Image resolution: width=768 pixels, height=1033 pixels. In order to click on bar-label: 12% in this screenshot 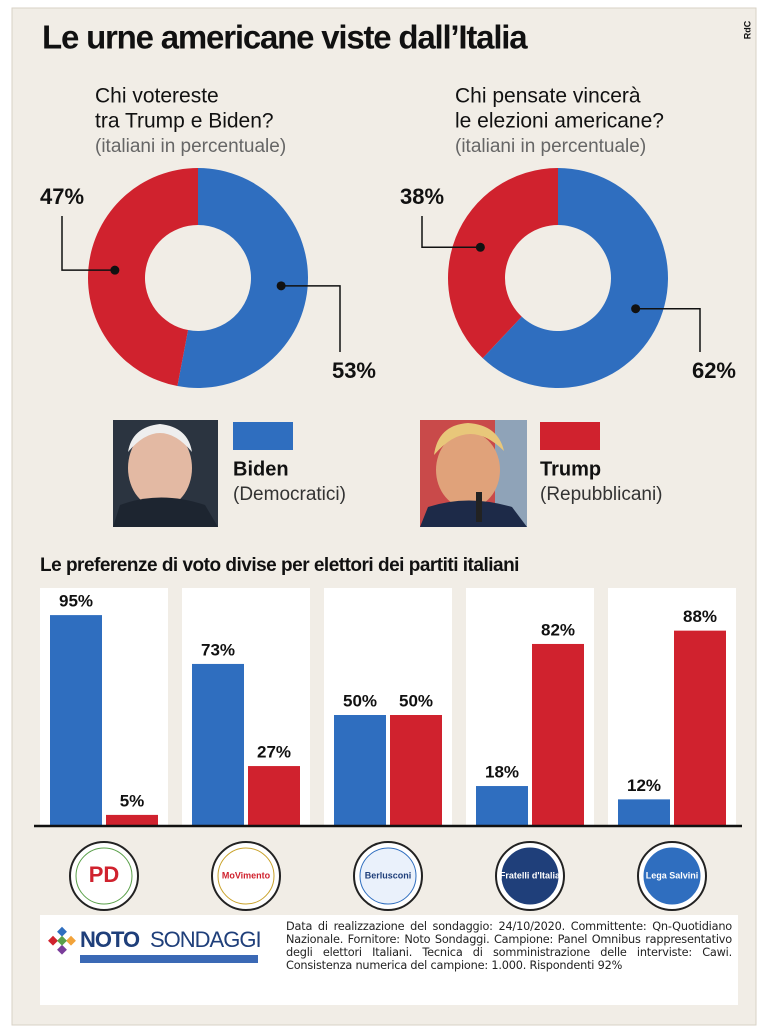, I will do `click(644, 785)`.